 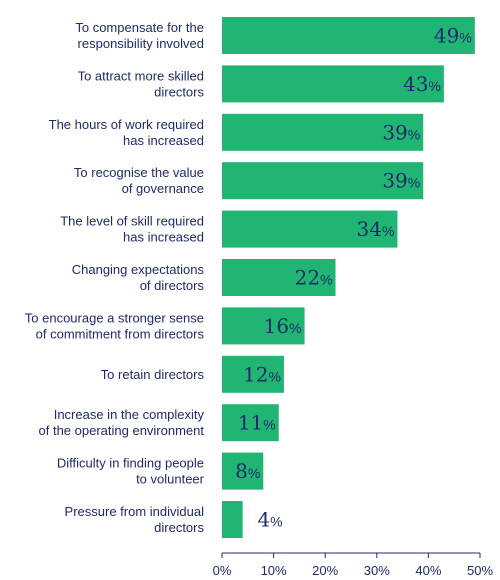 What do you see at coordinates (480, 570) in the screenshot?
I see `x-tick-label-5: 50%` at bounding box center [480, 570].